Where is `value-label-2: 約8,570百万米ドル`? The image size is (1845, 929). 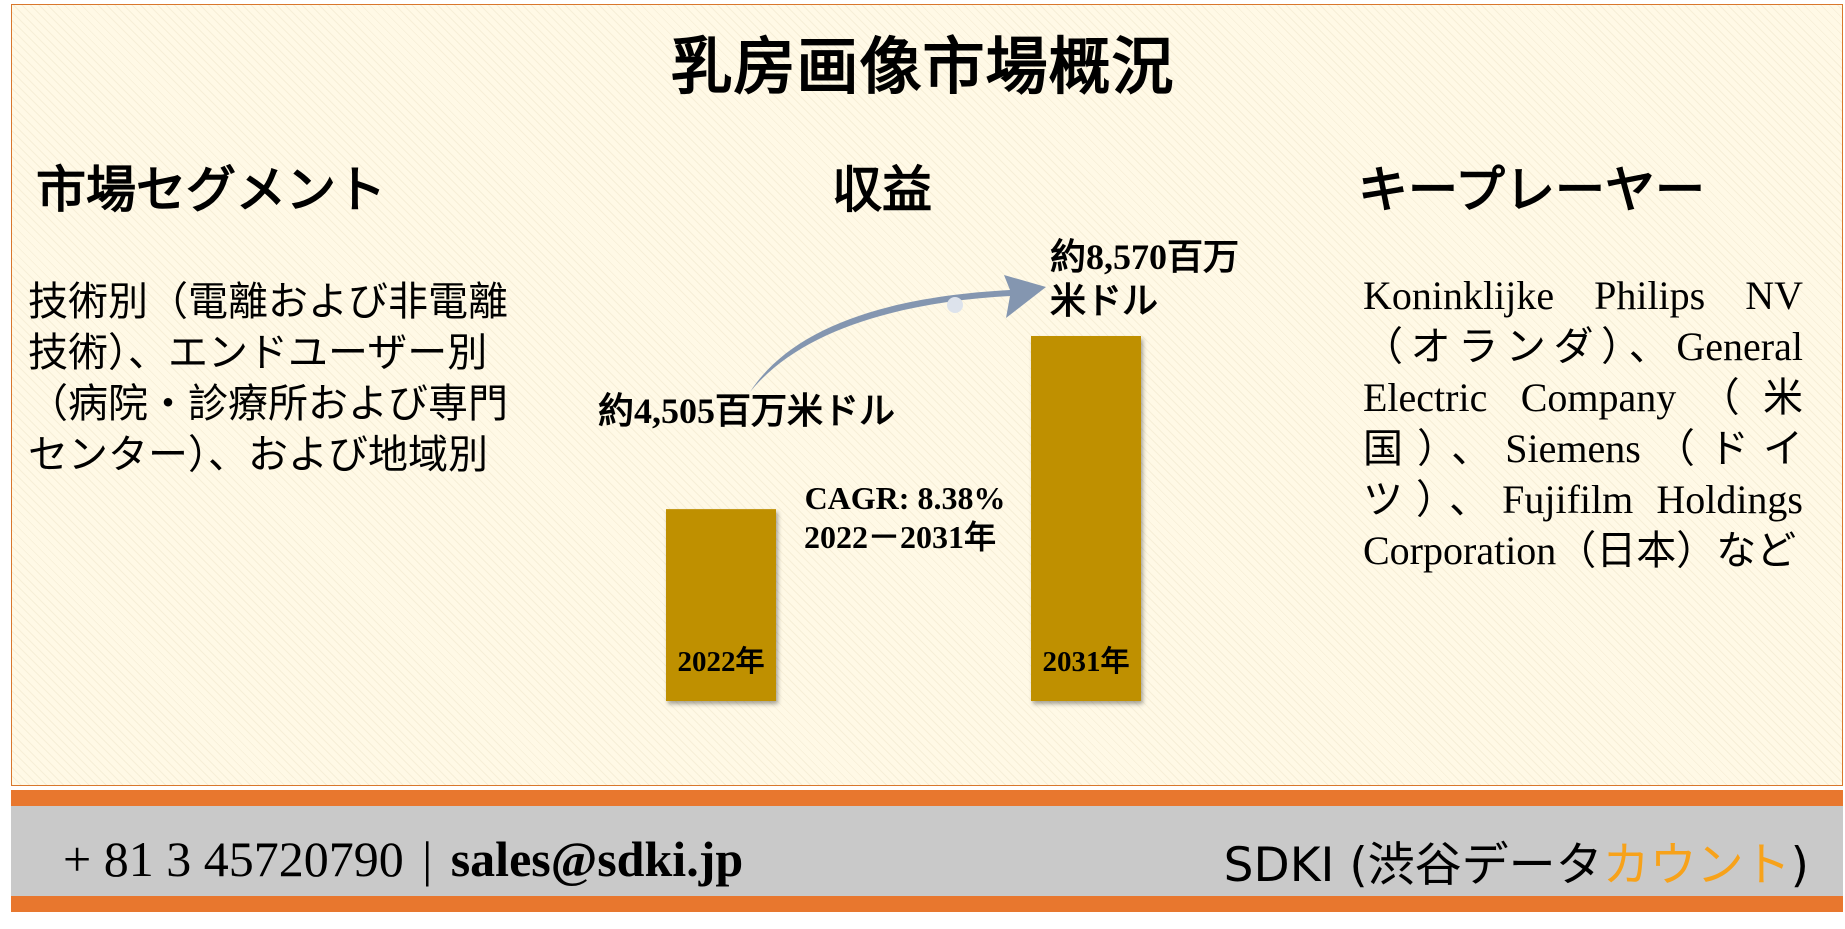 value-label-2: 約8,570百万米ドル is located at coordinates (1144, 279).